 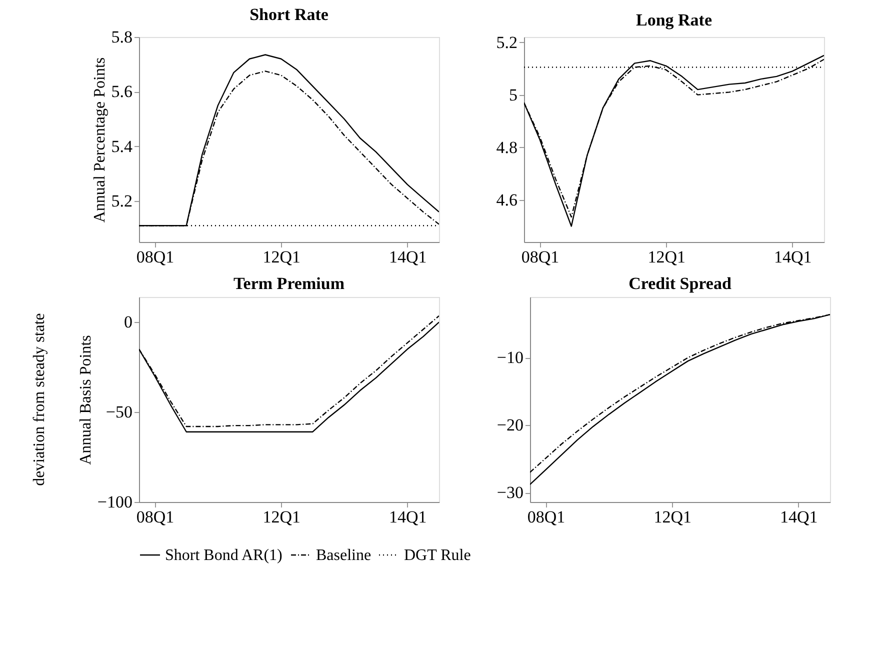 I want to click on chart-title: Credit Spread, so click(x=680, y=283).